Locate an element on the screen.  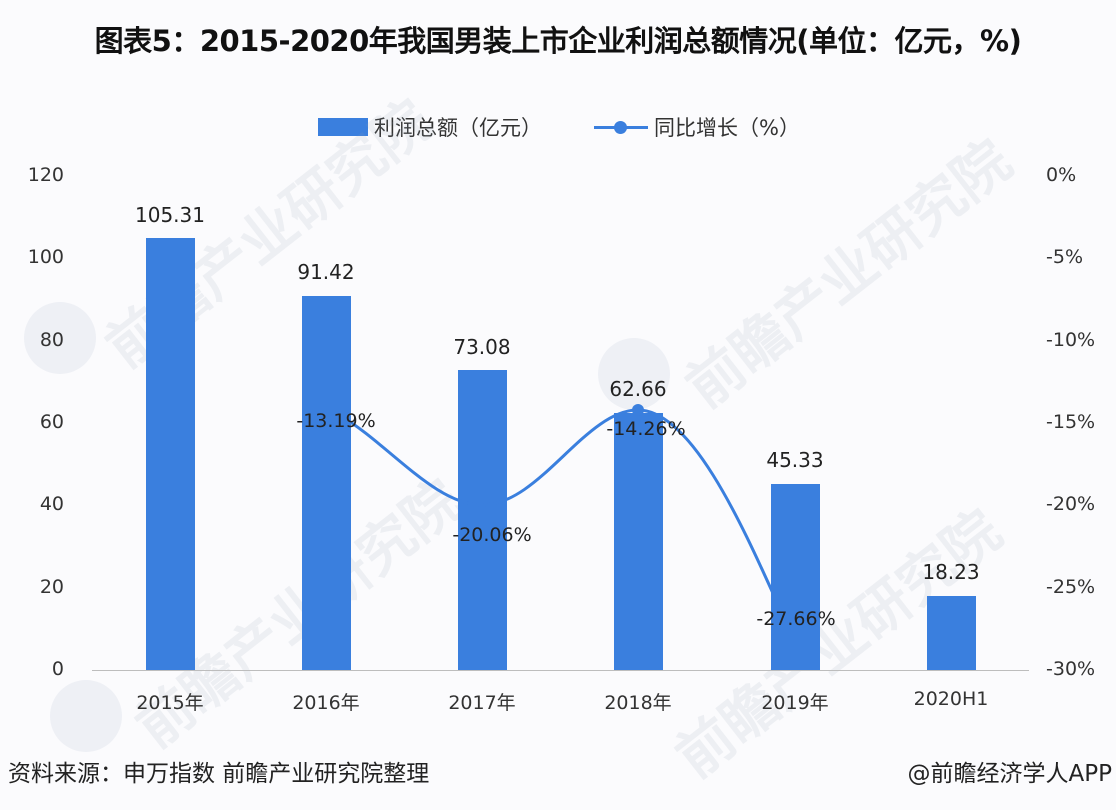
legend-line-marker-icon is located at coordinates (621, 127).